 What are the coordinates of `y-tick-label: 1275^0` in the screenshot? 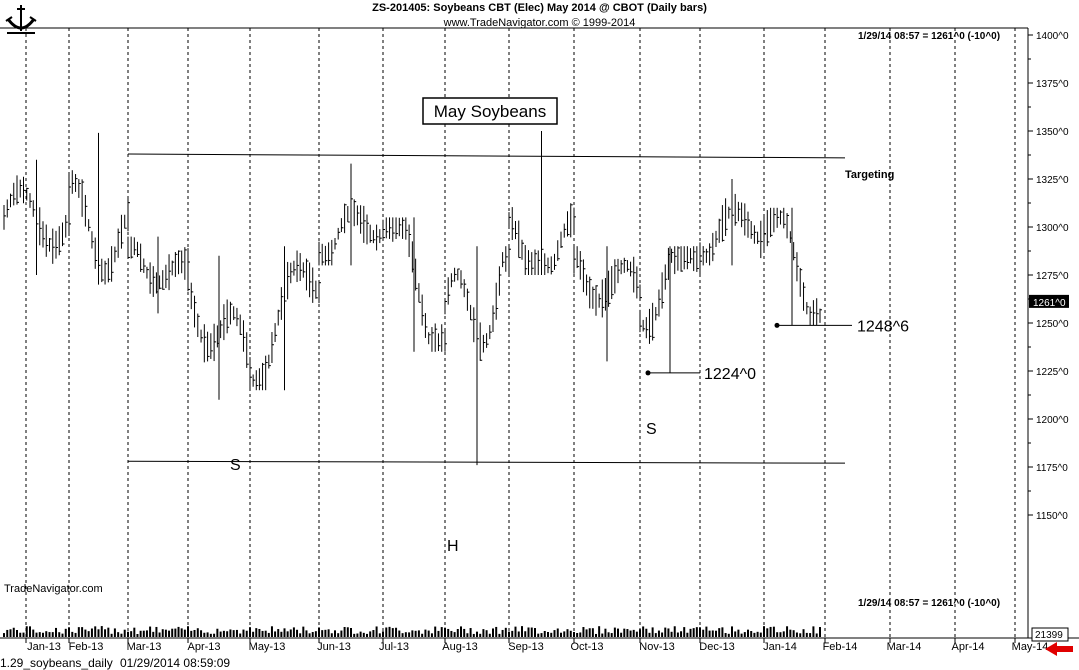 It's located at (1052, 276).